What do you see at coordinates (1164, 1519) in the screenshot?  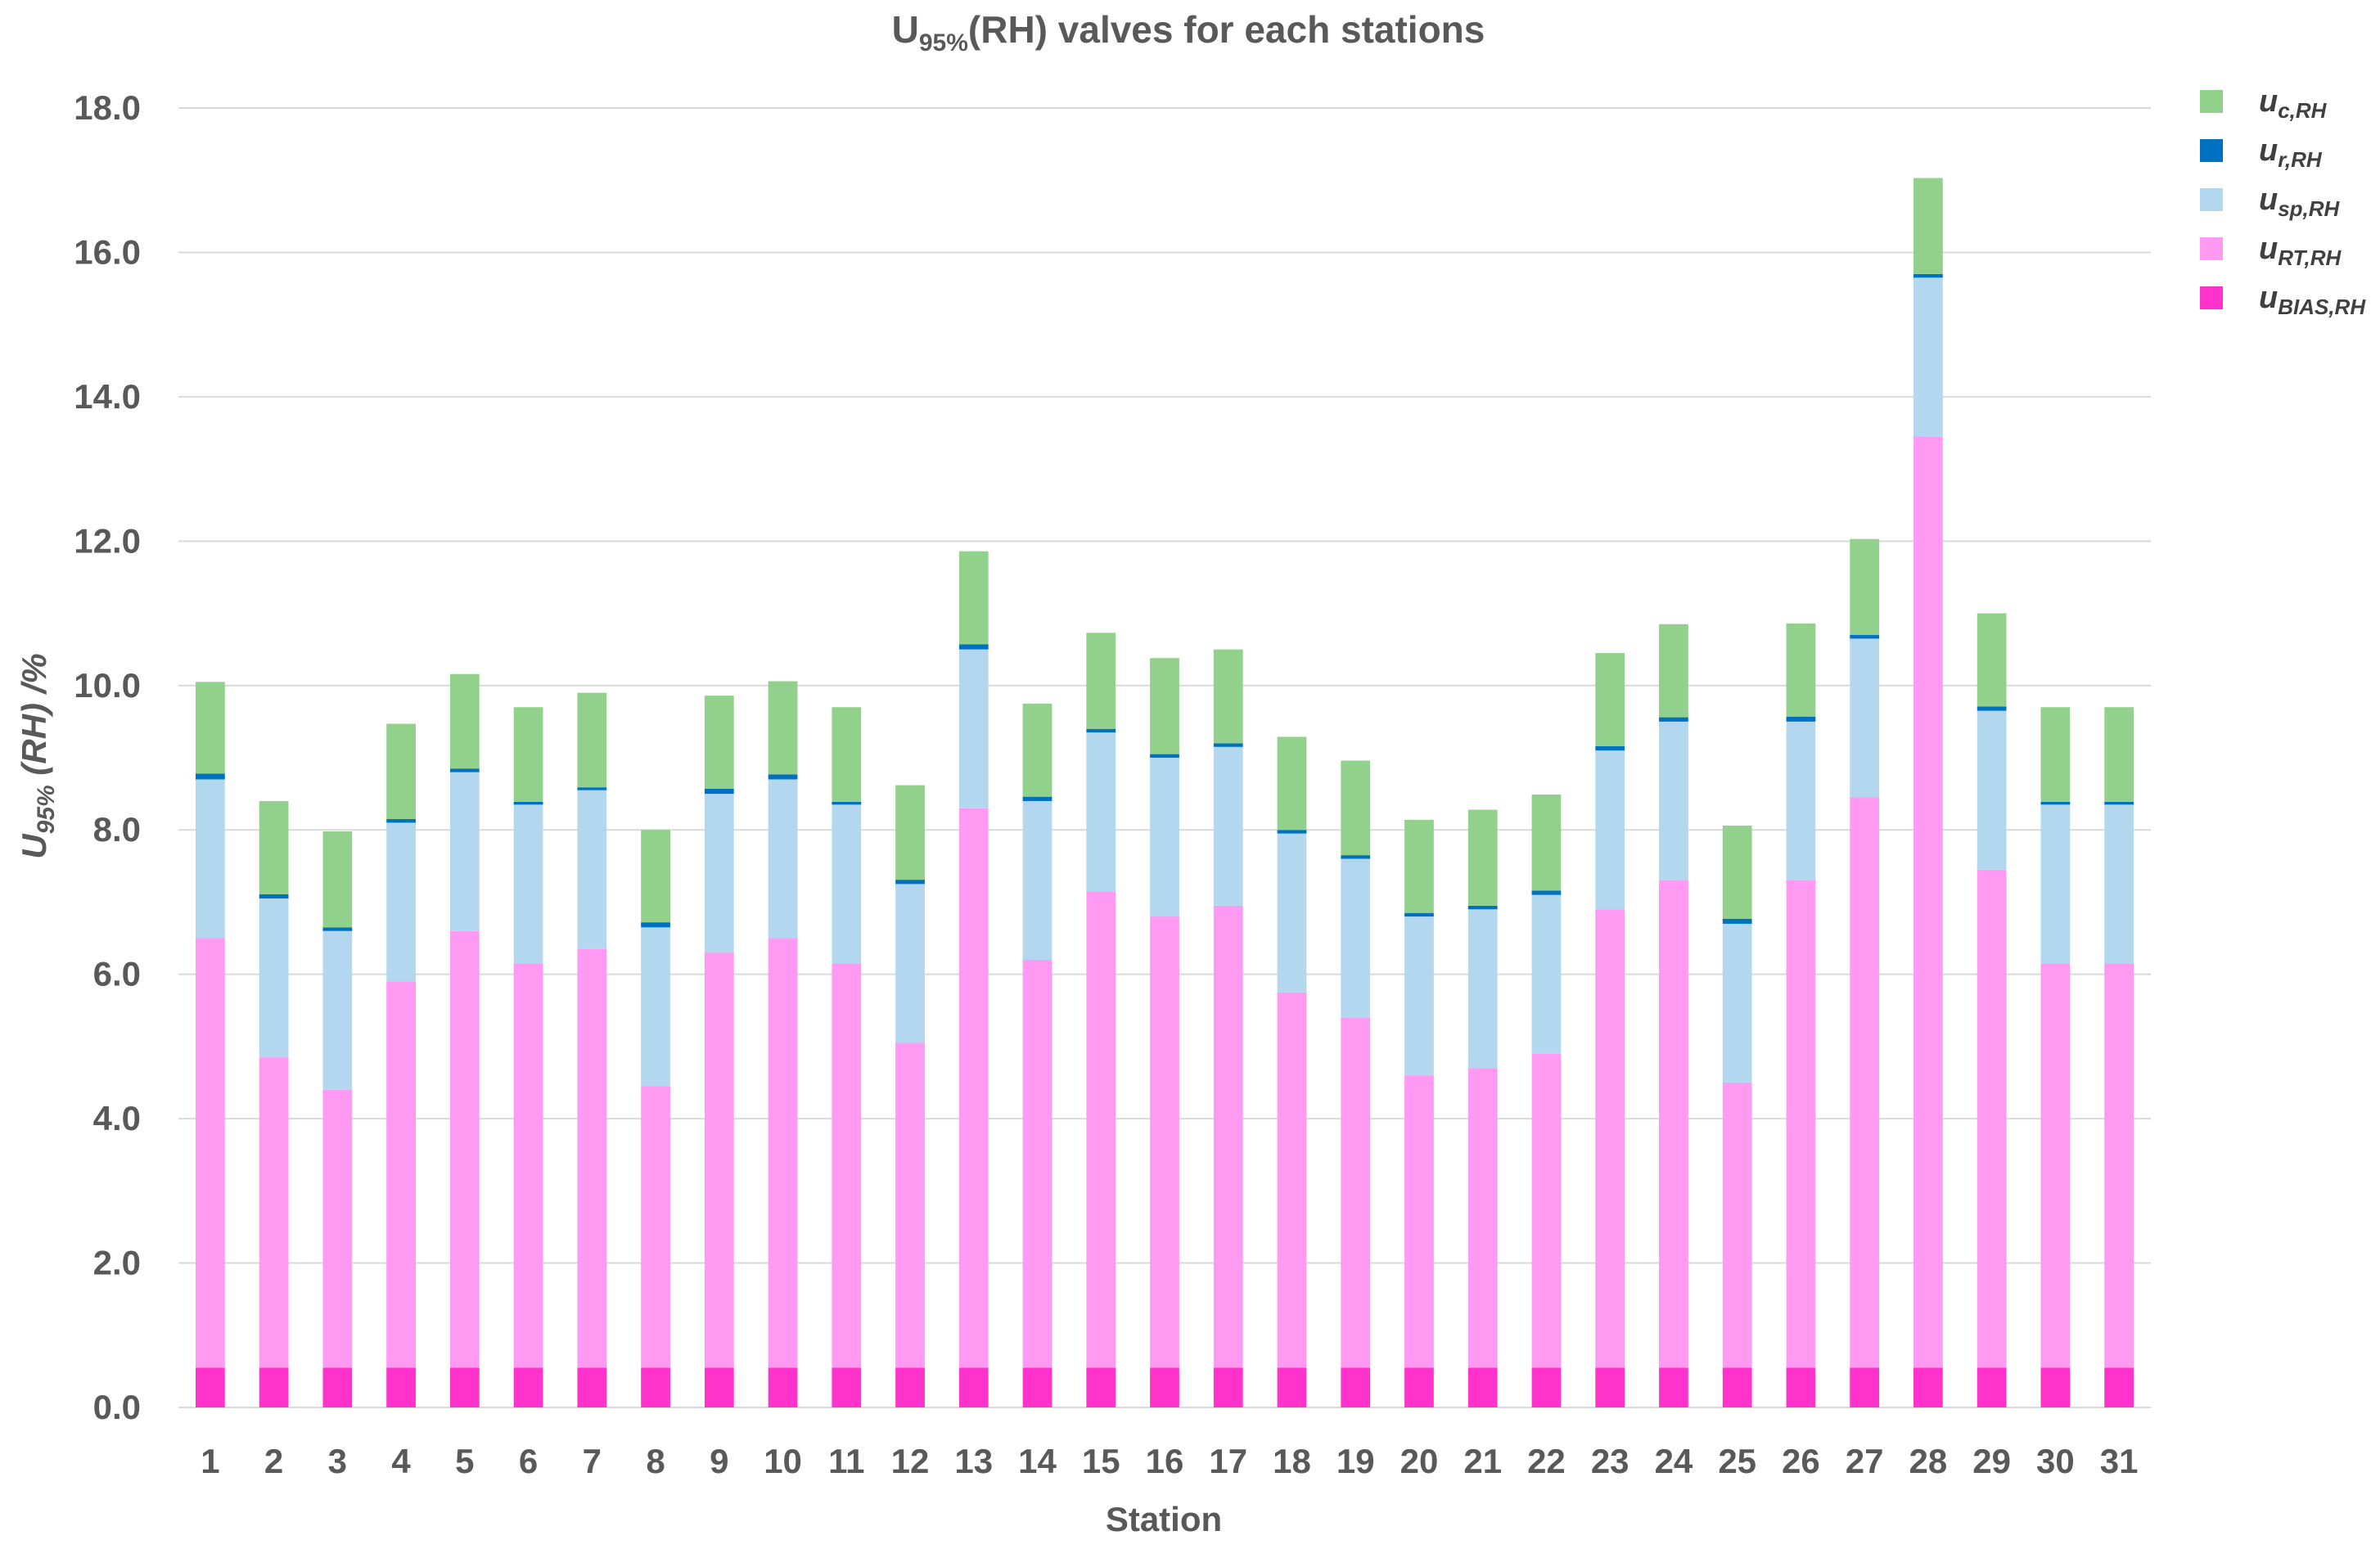 I see `x-axis-label: Station` at bounding box center [1164, 1519].